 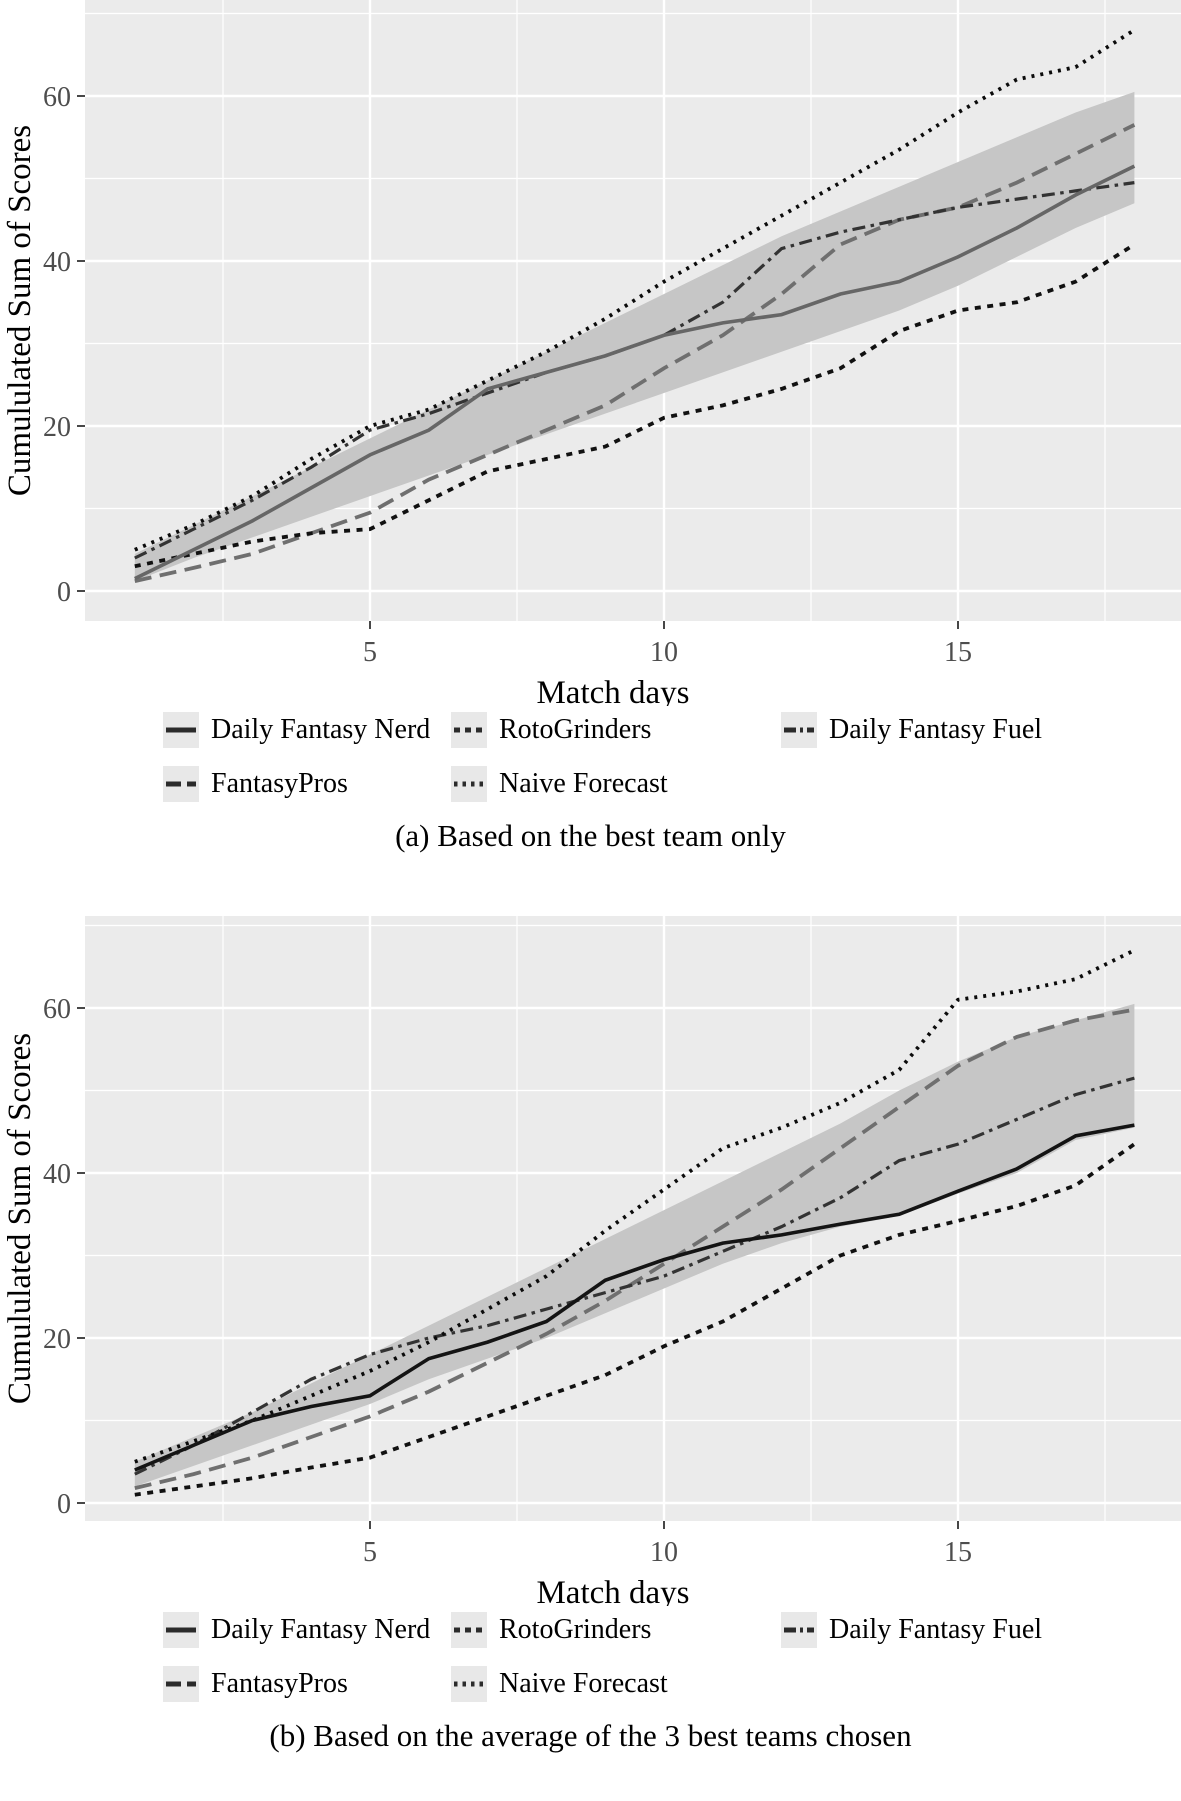 I want to click on panel-gap, so click(x=590, y=882).